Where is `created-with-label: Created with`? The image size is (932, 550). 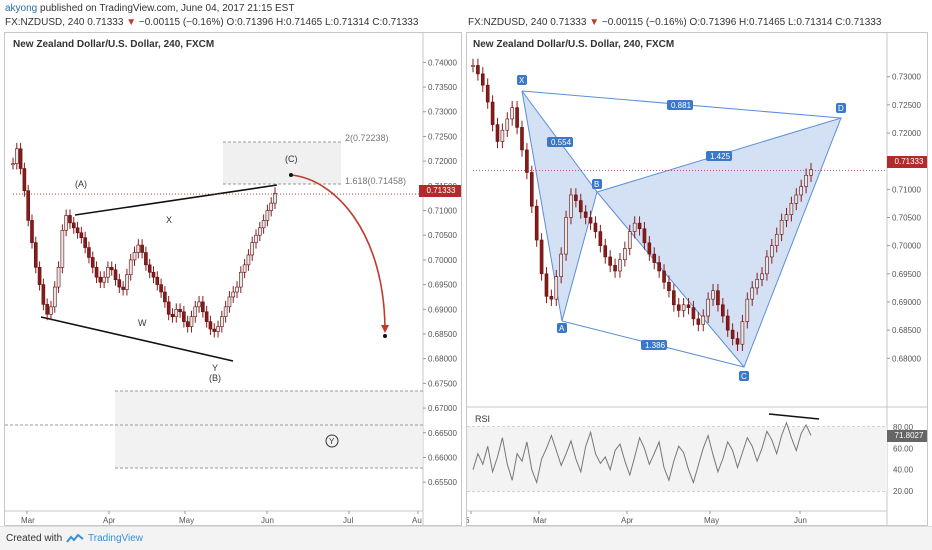 created-with-label: Created with is located at coordinates (34, 538).